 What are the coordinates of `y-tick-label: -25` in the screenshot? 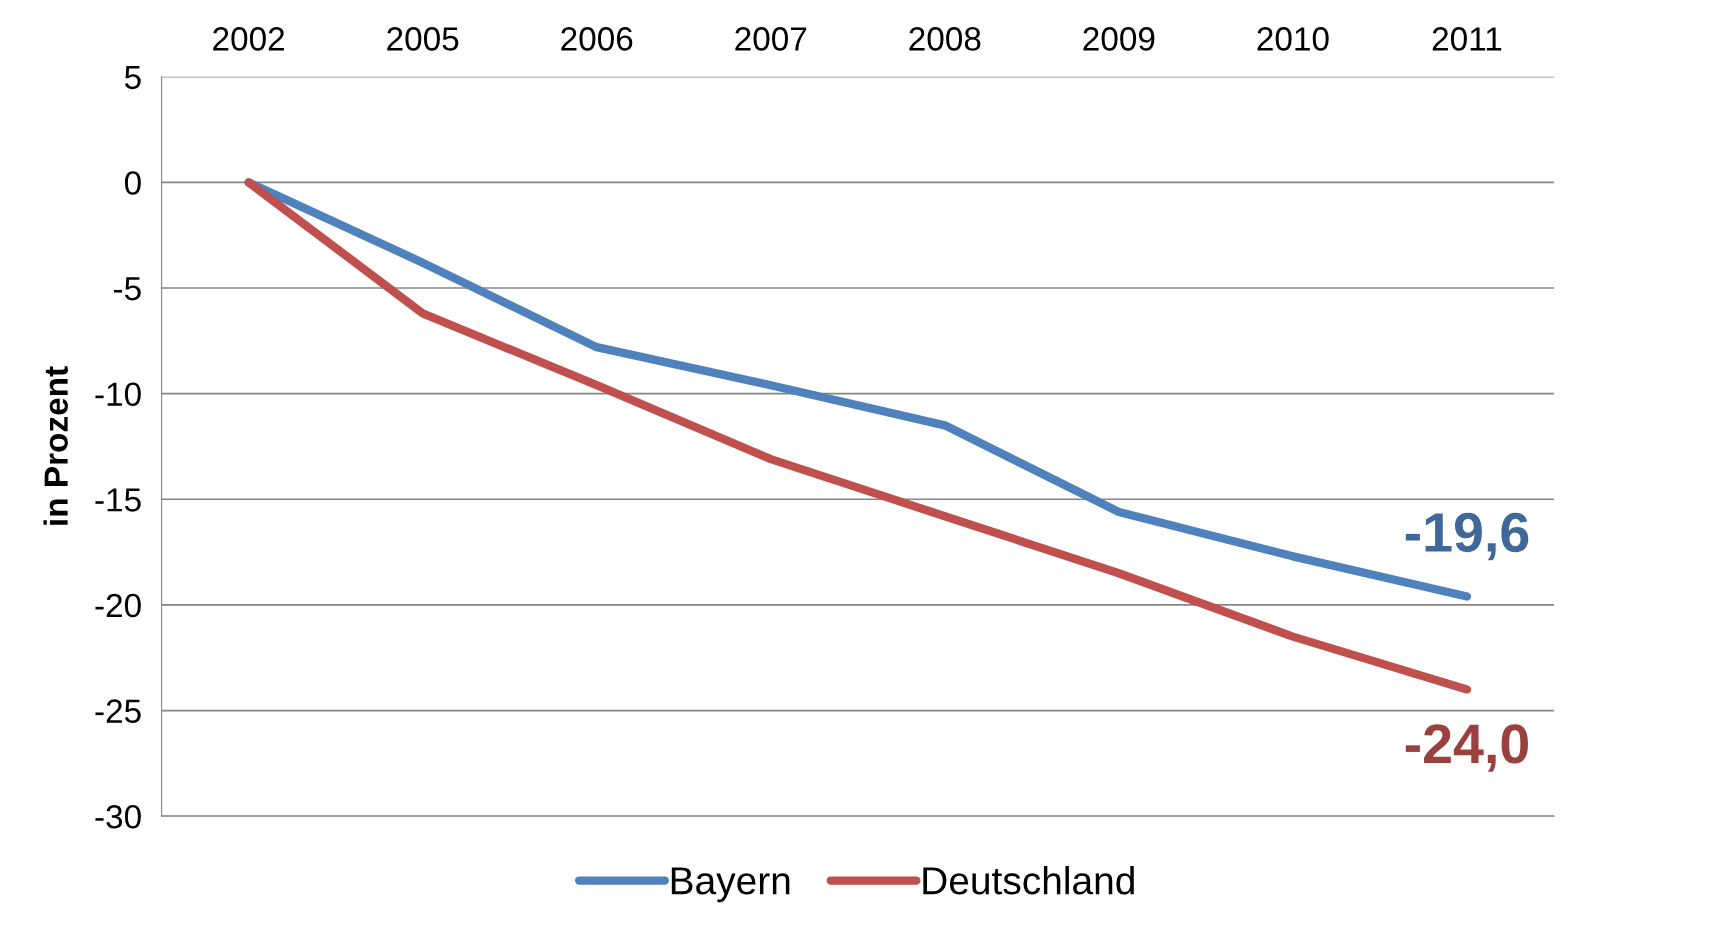 It's located at (118, 711).